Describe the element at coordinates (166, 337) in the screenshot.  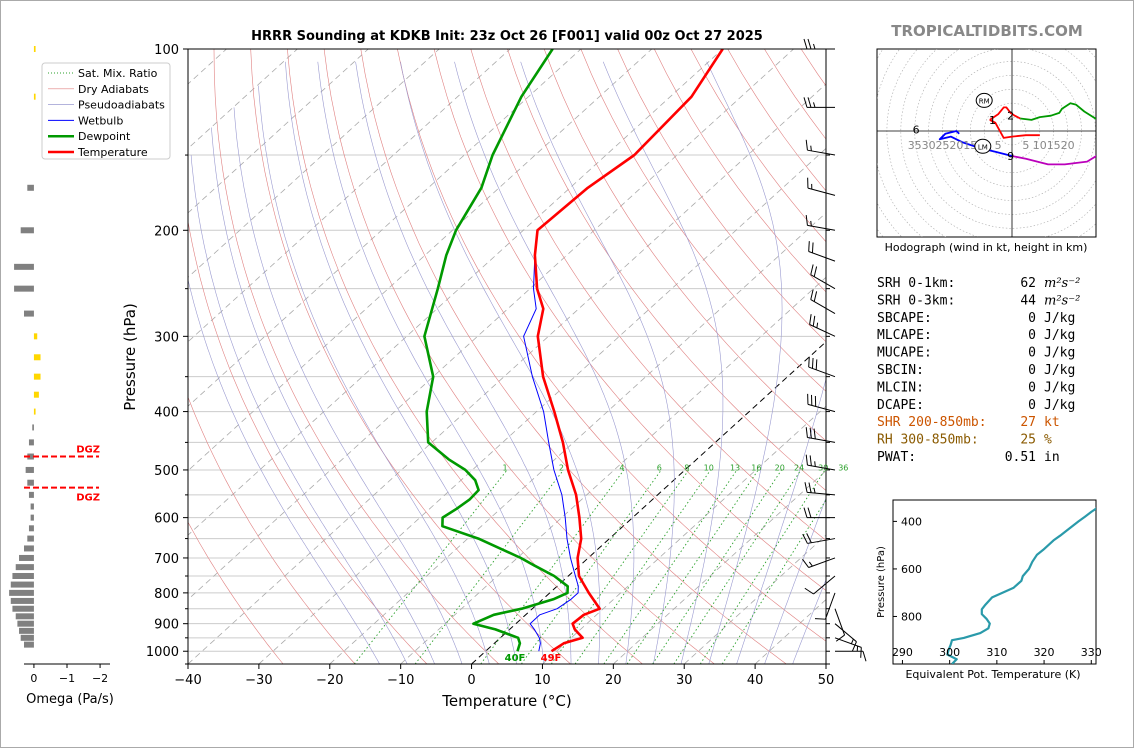
I see `y-tick-label: 300` at that location.